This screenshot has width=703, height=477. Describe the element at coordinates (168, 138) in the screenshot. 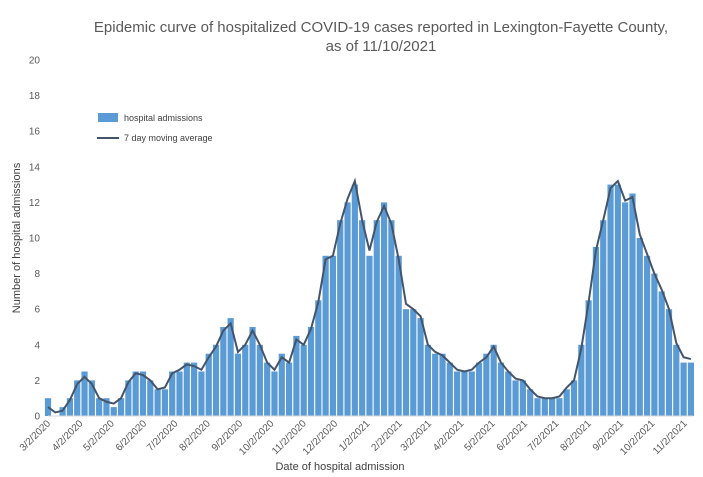

I see `legend-label-line: 7 day moving average` at that location.